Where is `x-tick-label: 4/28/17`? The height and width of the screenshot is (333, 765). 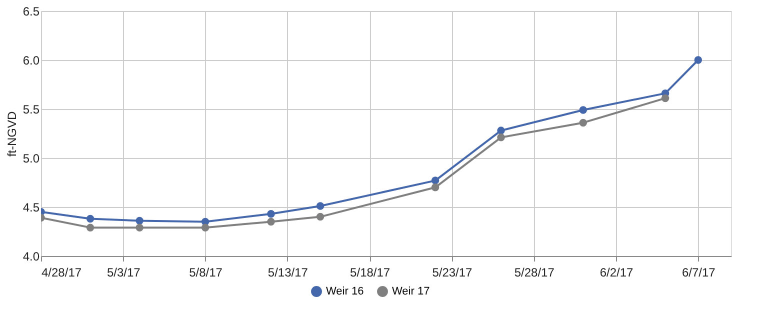
x-tick-label: 4/28/17 is located at coordinates (62, 273).